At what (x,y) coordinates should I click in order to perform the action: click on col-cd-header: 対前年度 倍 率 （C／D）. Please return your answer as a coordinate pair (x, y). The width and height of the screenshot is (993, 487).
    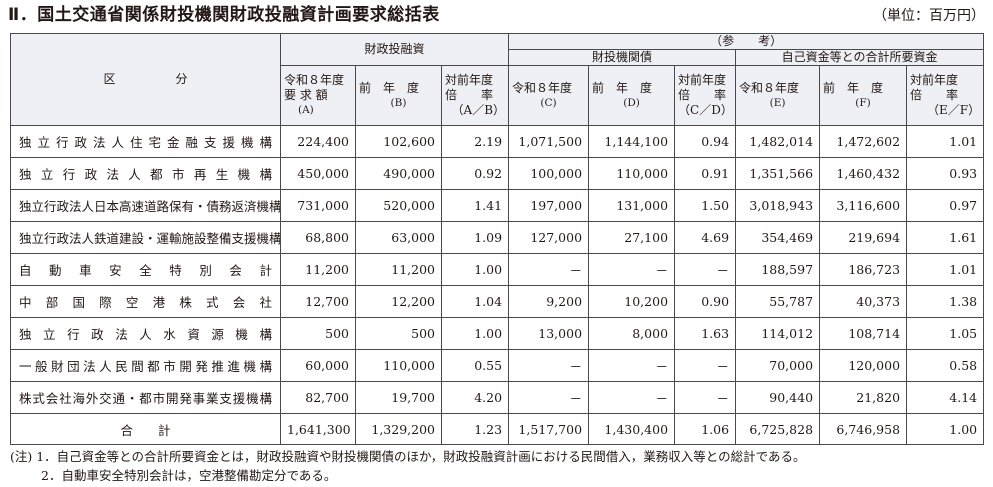
    Looking at the image, I should click on (705, 95).